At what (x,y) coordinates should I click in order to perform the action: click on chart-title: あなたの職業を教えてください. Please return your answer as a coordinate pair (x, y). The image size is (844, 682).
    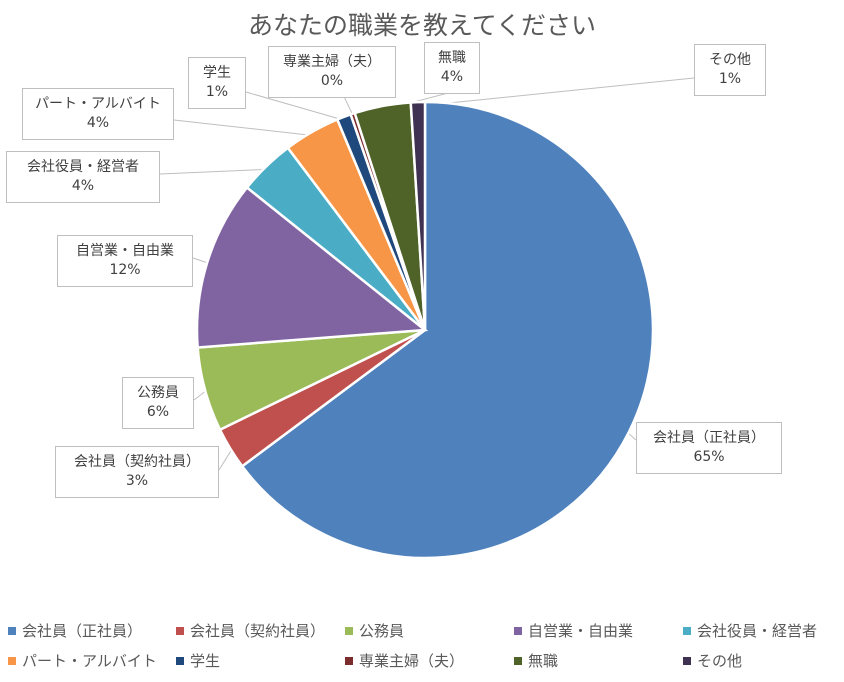
    Looking at the image, I should click on (421, 25).